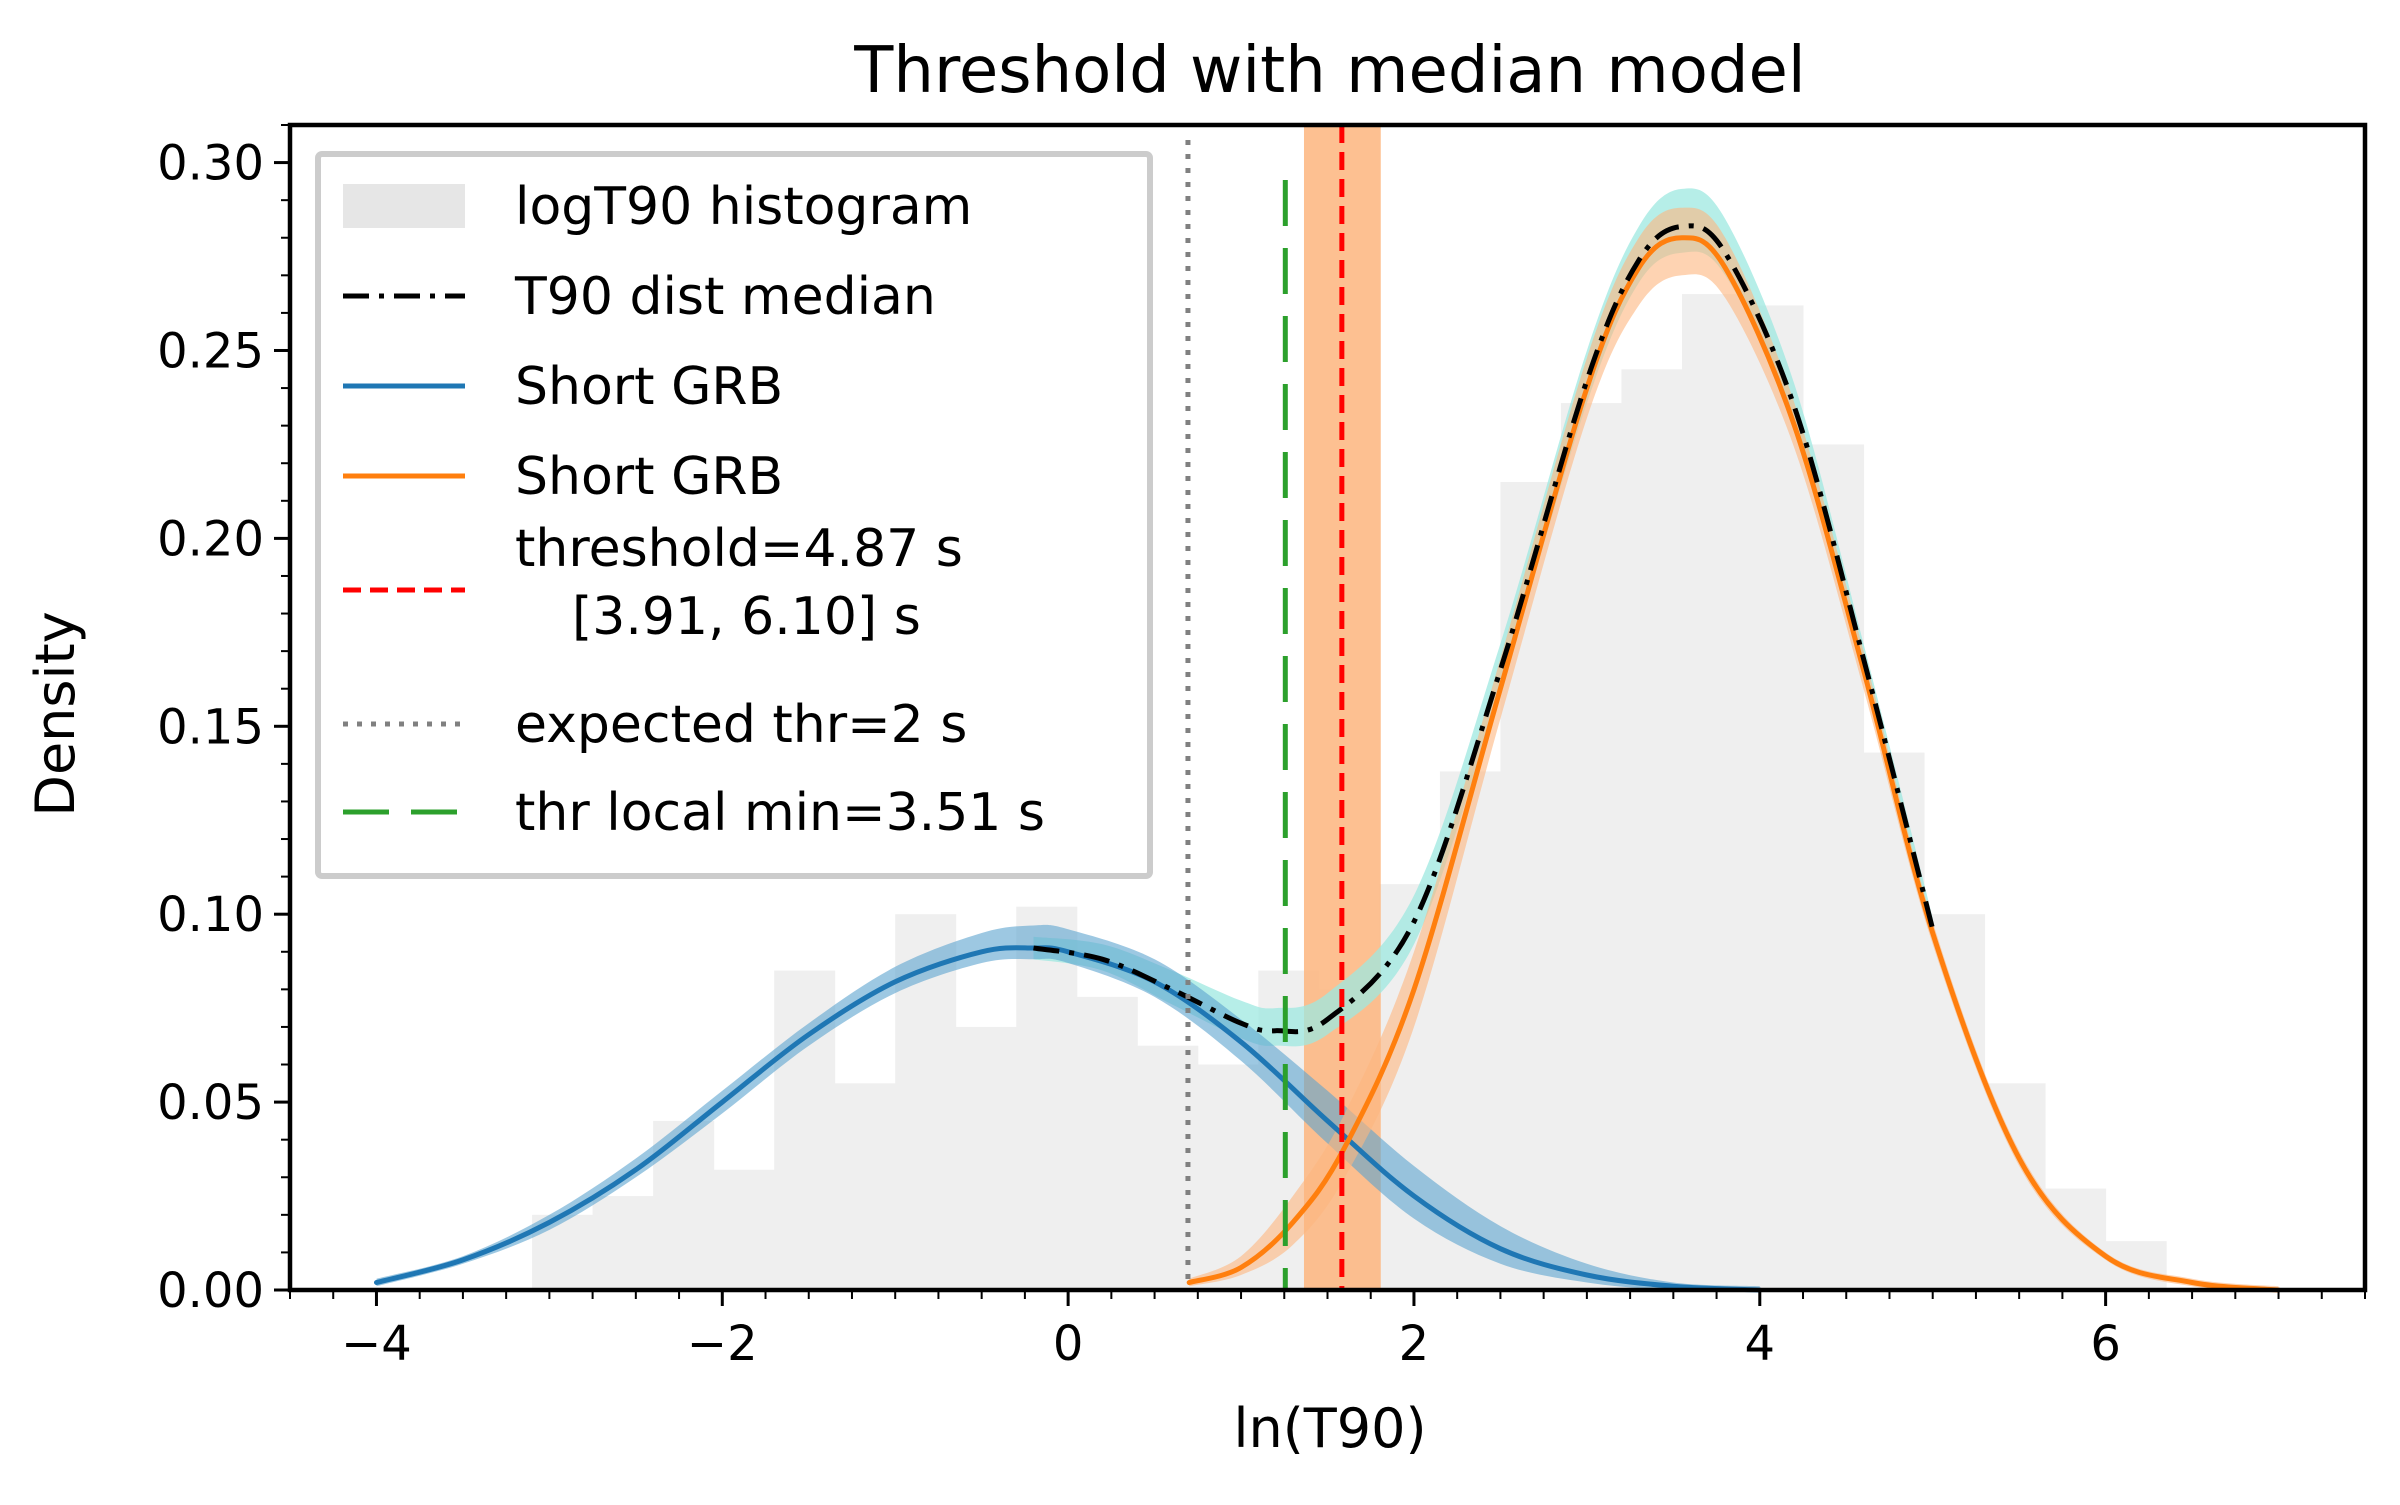 Image resolution: width=2400 pixels, height=1505 pixels. What do you see at coordinates (1329, 1428) in the screenshot?
I see `x-axis-label: ln(T90)` at bounding box center [1329, 1428].